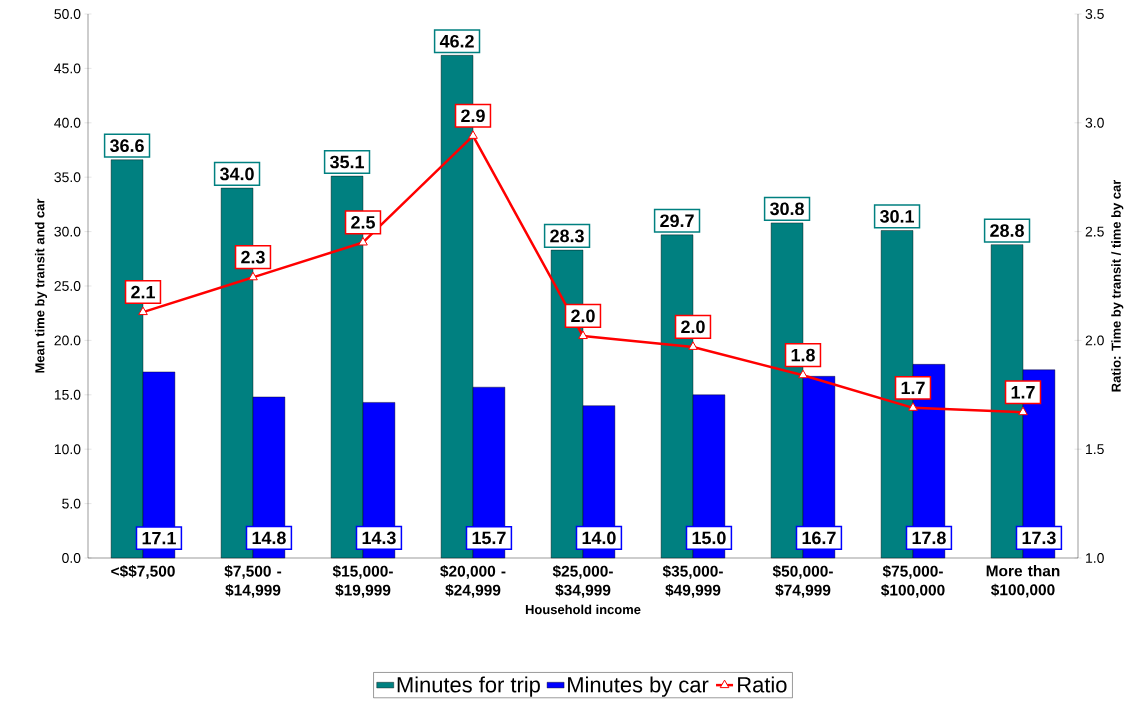 This screenshot has height=717, width=1135. Describe the element at coordinates (1023, 581) in the screenshot. I see `x-tick-label: More than $100,000` at that location.